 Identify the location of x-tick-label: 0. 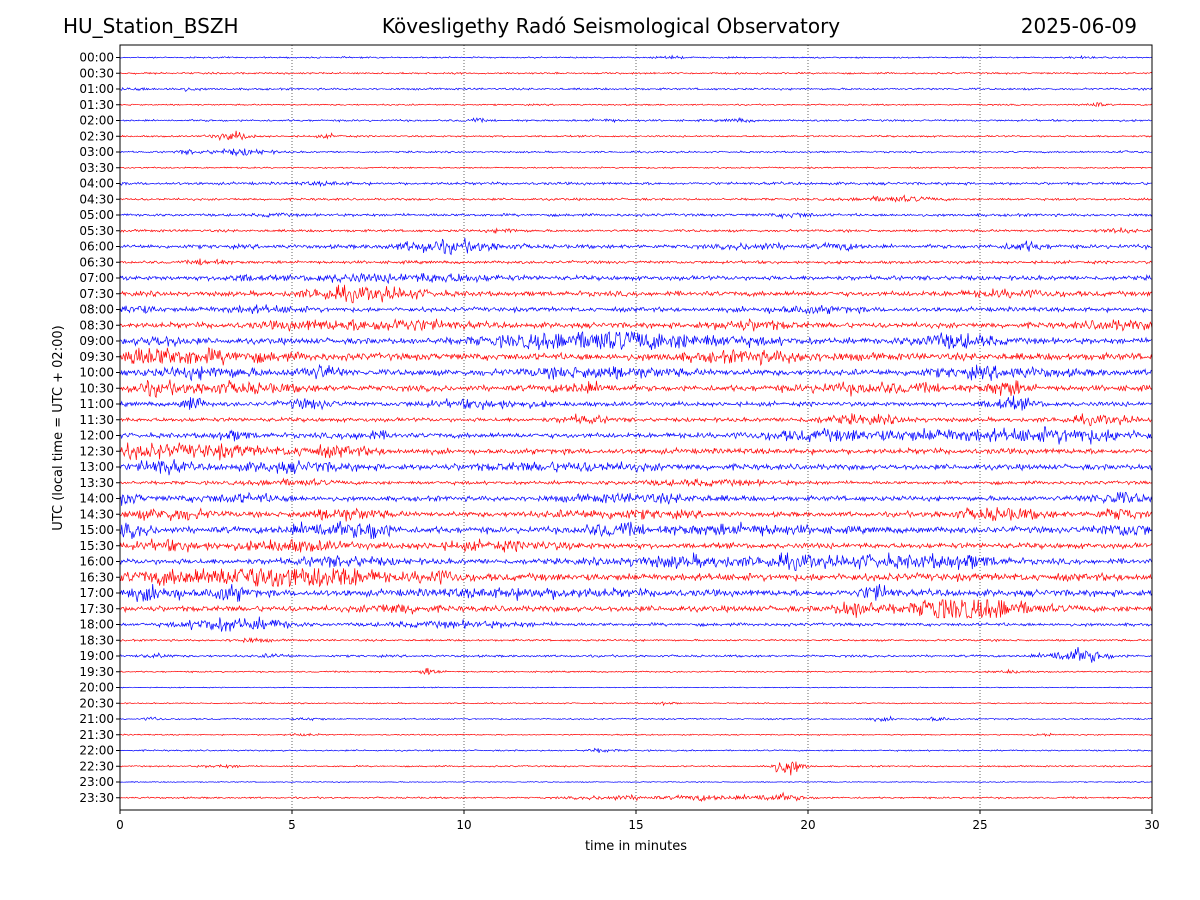
(120, 825).